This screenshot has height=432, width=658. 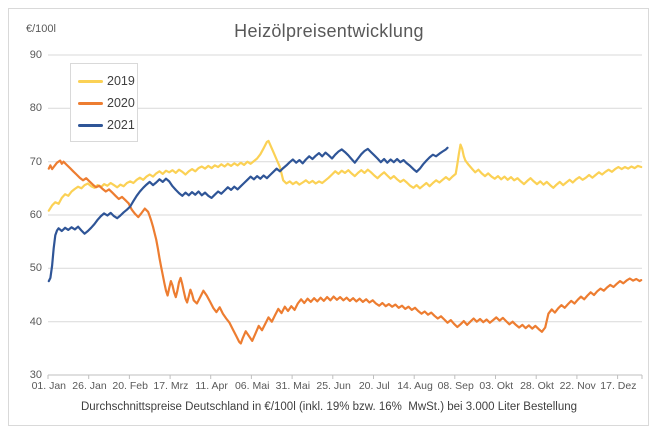 I want to click on x-tick-label-17-Dez: 17. Dez, so click(x=618, y=386).